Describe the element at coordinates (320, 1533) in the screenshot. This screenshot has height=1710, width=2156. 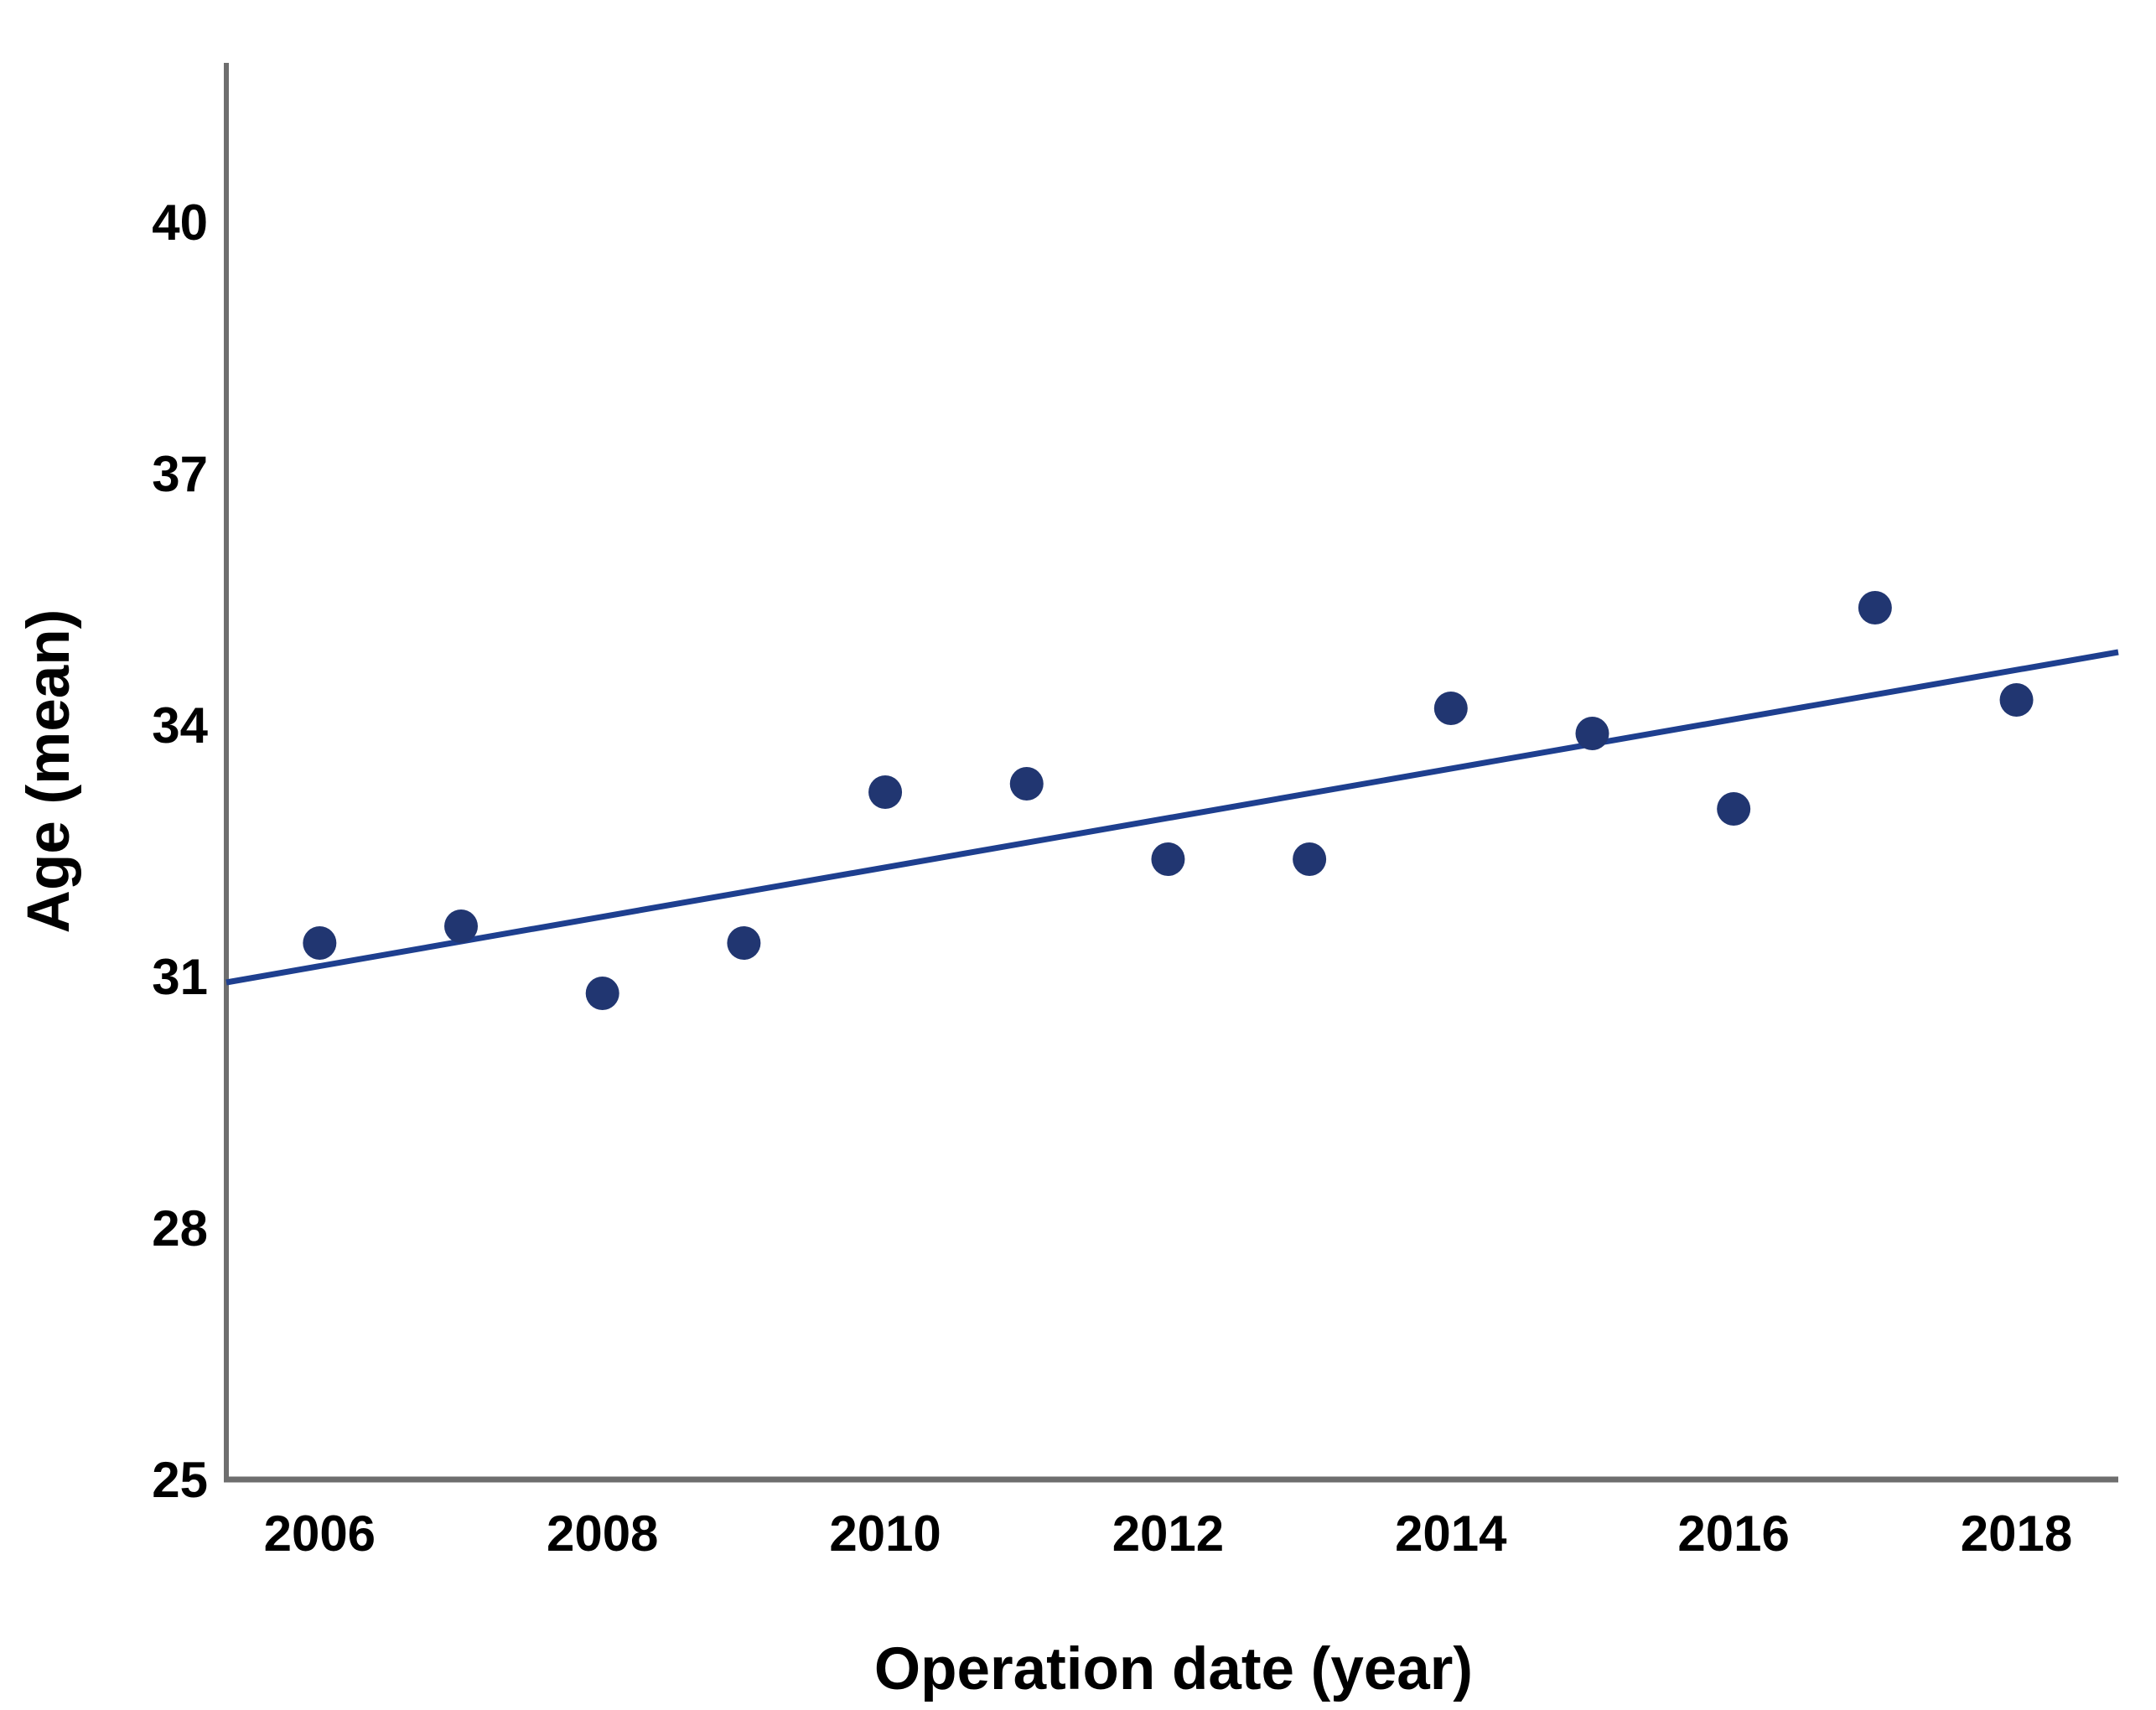
I see `x-tick-label: 2006` at that location.